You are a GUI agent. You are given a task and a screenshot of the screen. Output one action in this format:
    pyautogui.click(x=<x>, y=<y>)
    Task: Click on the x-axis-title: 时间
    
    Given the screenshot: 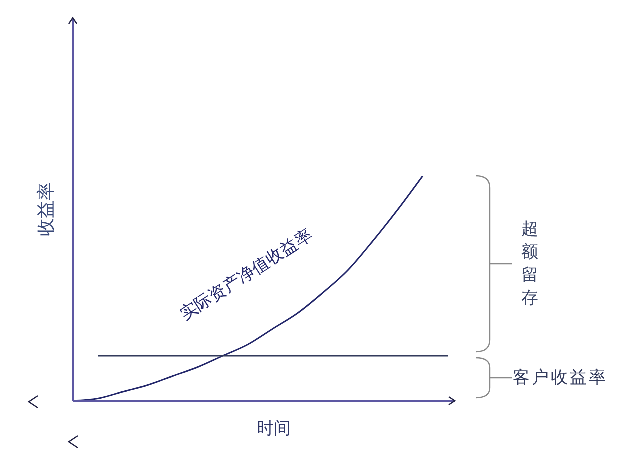 What is the action you would take?
    pyautogui.click(x=274, y=429)
    